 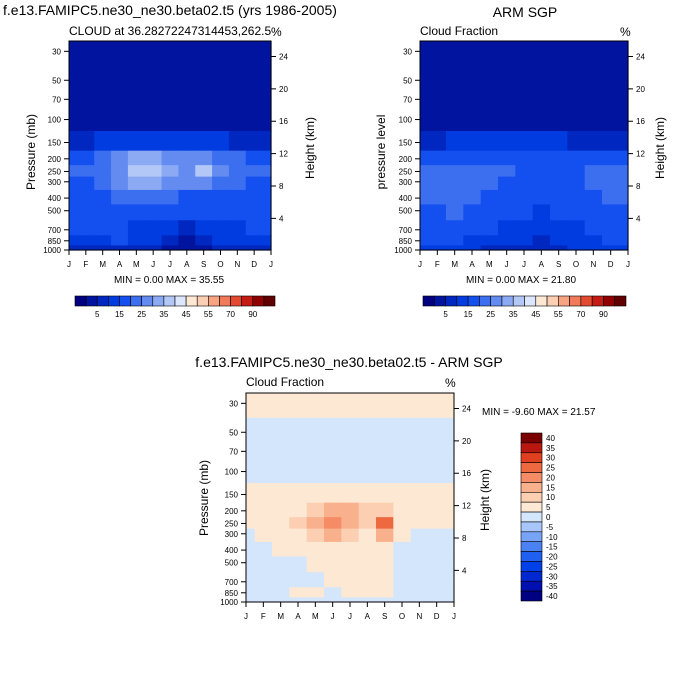 What do you see at coordinates (246, 616) in the screenshot?
I see `x-tick-label: J` at bounding box center [246, 616].